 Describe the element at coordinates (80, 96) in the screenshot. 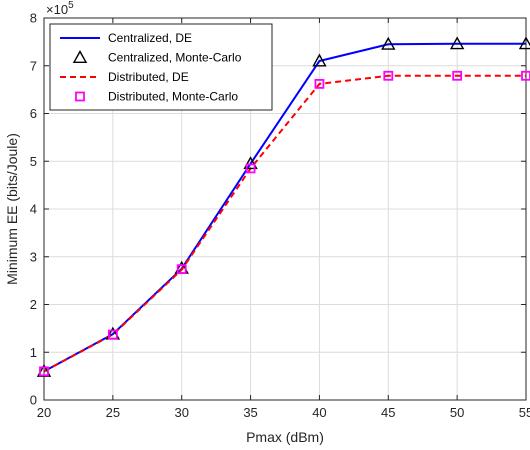

I see `legend-swatch-square` at that location.